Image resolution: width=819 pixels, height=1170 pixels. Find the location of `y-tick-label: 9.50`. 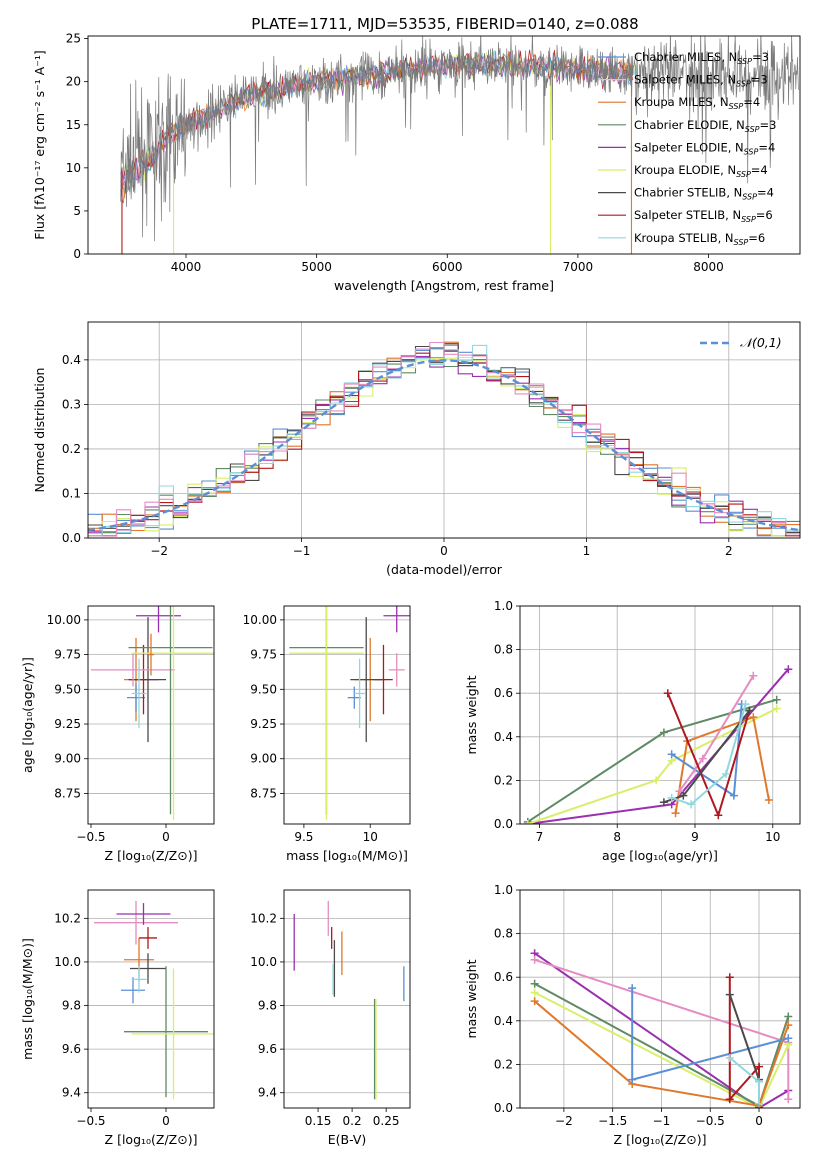

y-tick-label: 9.50 is located at coordinates (263, 689).